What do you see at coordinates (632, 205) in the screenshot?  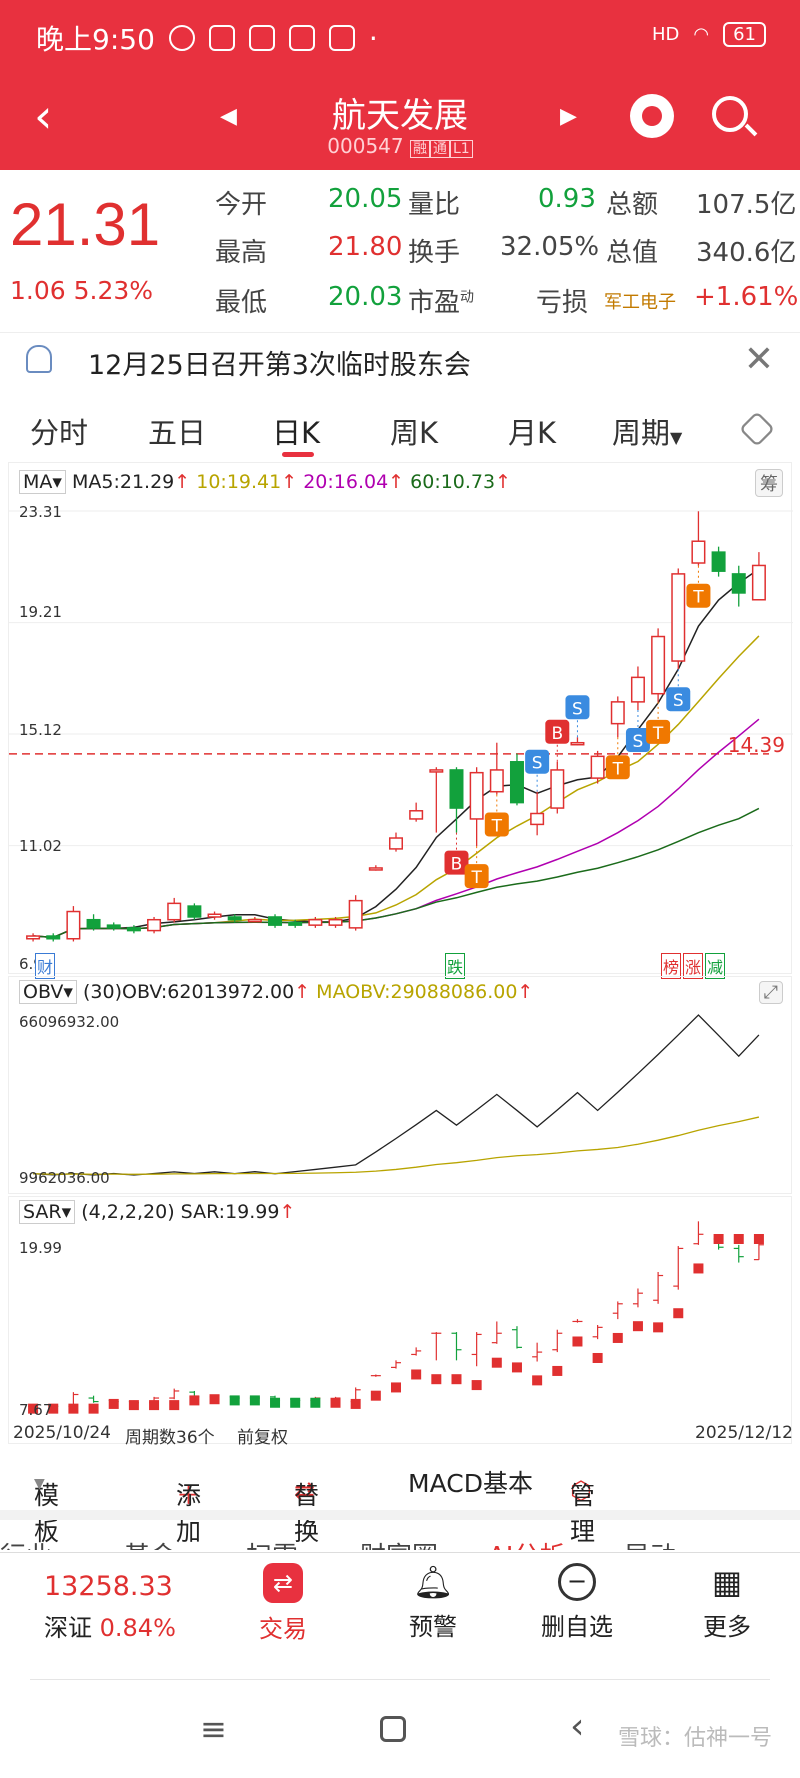 I see `amount-label: 总额` at bounding box center [632, 205].